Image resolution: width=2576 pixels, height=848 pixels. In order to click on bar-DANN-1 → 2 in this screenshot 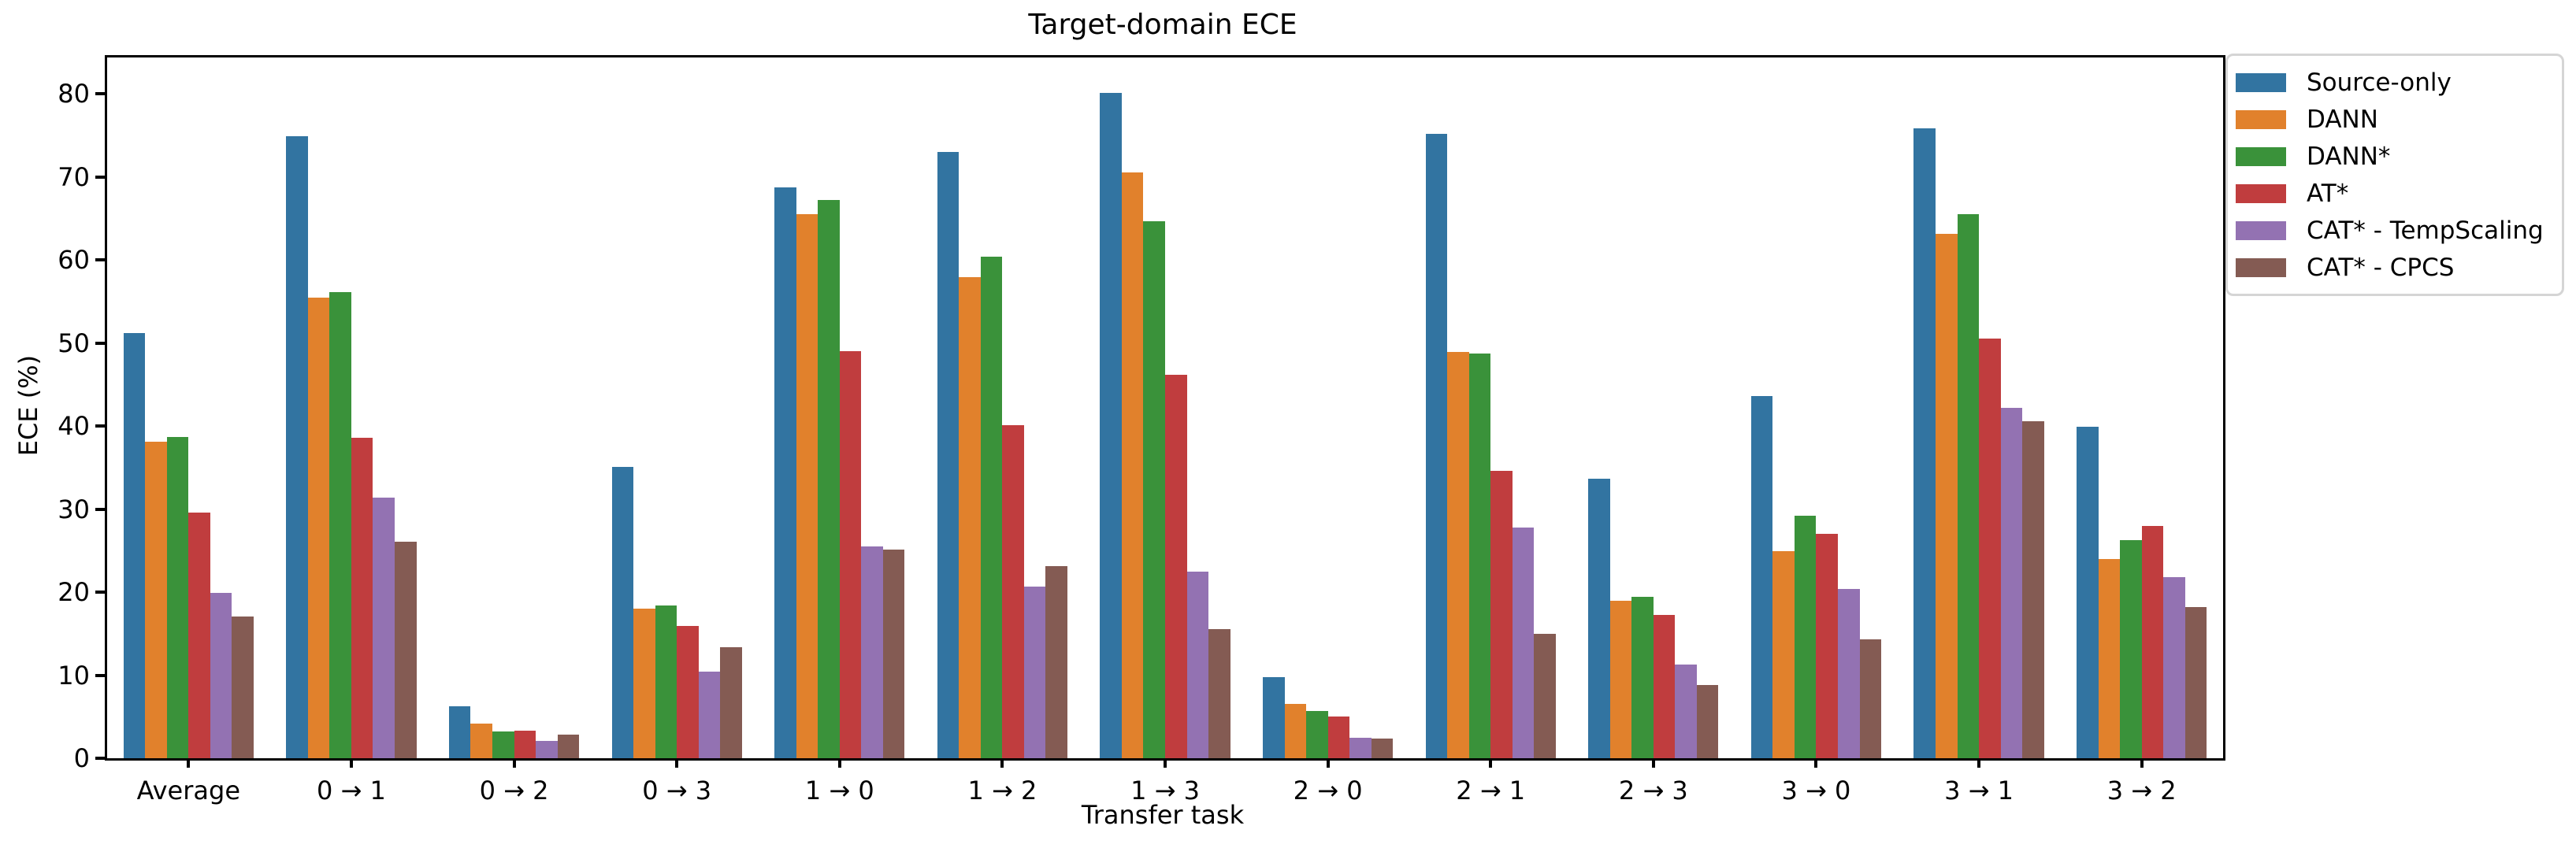, I will do `click(970, 517)`.